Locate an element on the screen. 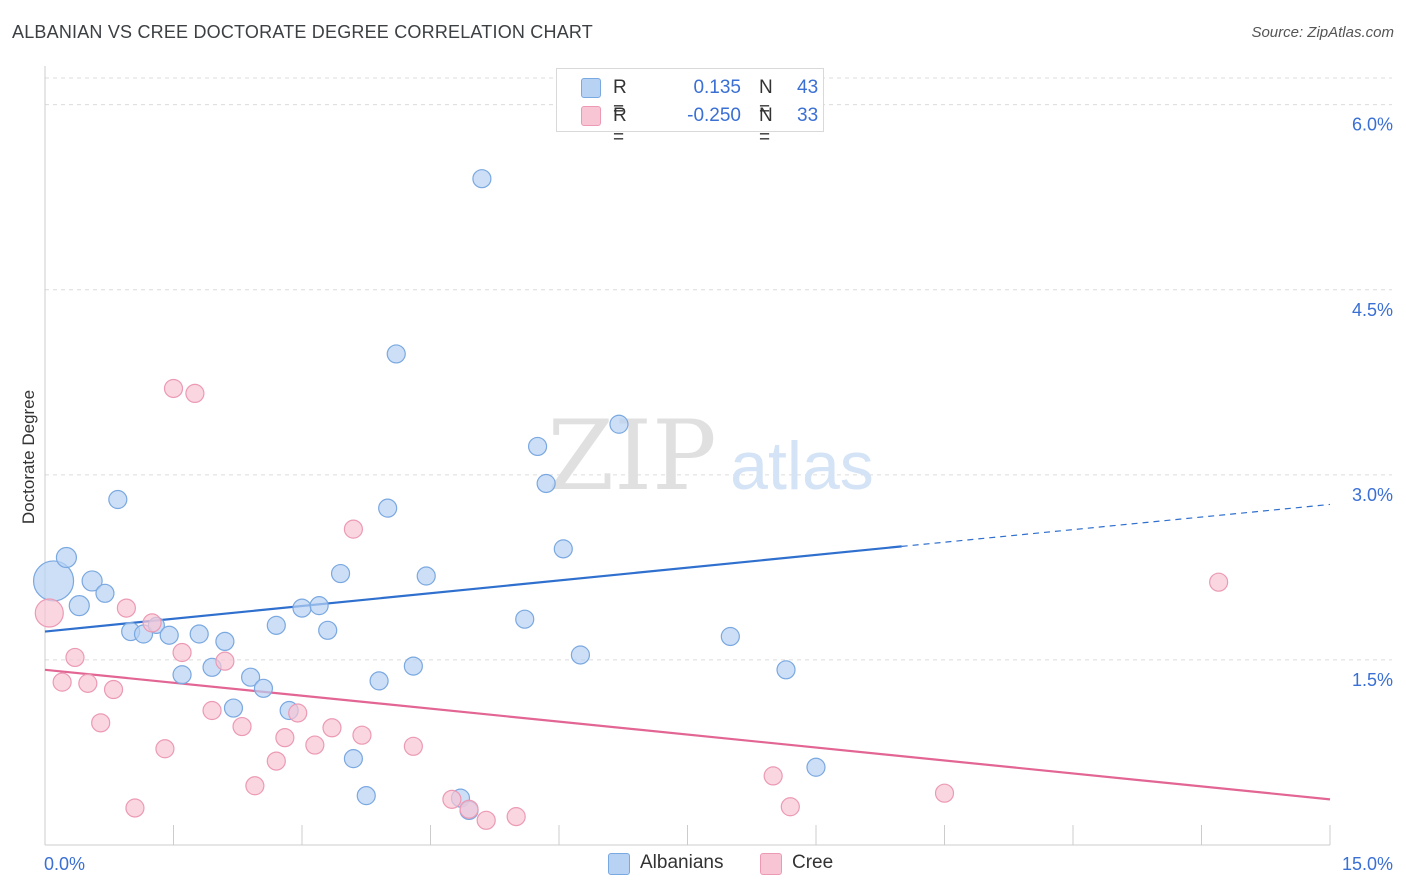 The image size is (1406, 892). y-tick-label: 4.5% is located at coordinates (1372, 310).